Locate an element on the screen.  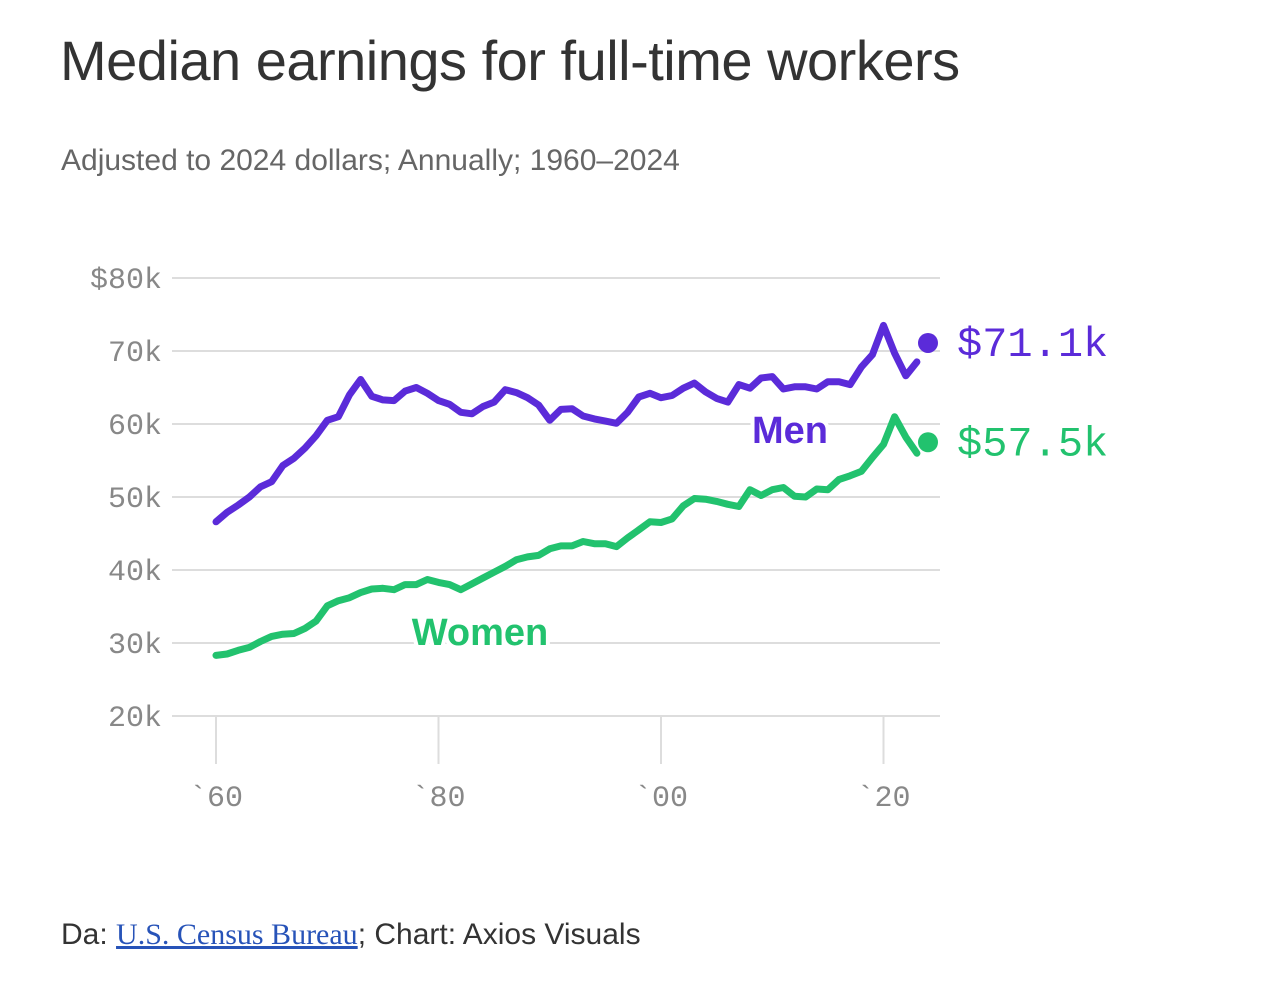
y-tick-label: $80k is located at coordinates (126, 281).